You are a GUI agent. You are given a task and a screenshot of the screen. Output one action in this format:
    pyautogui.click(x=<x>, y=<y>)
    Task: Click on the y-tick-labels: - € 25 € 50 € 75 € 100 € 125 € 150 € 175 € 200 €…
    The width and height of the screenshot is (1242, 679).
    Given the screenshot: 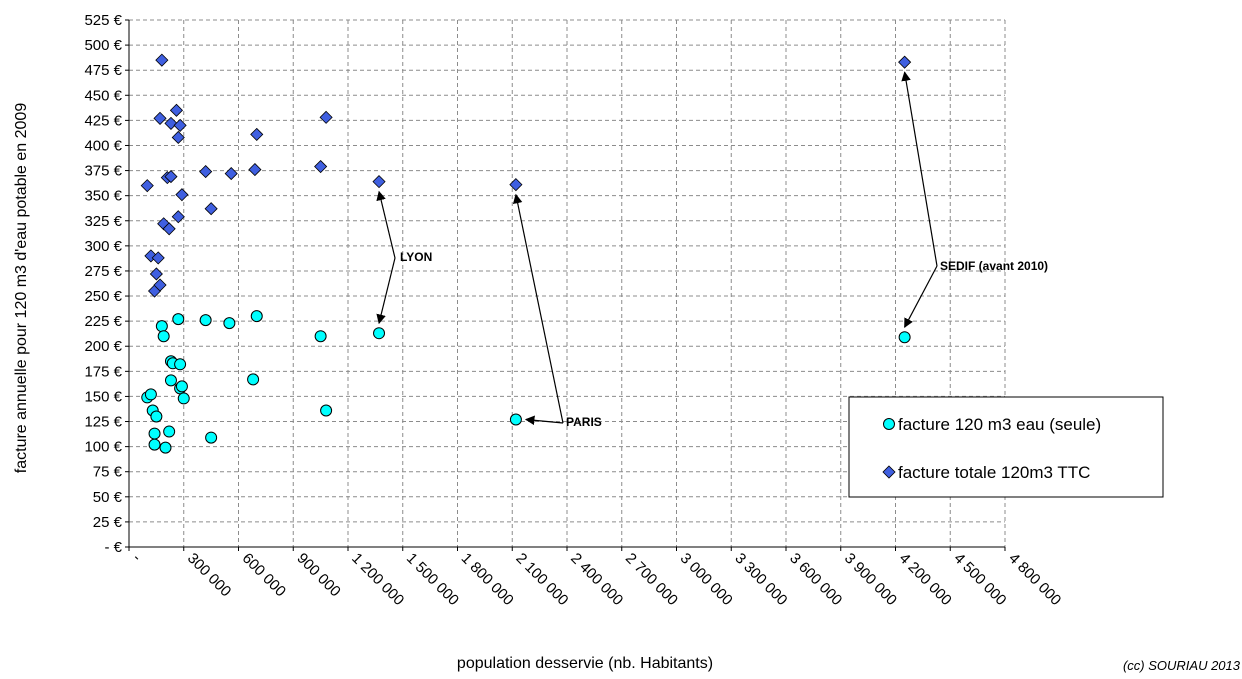 What is the action you would take?
    pyautogui.click(x=103, y=284)
    